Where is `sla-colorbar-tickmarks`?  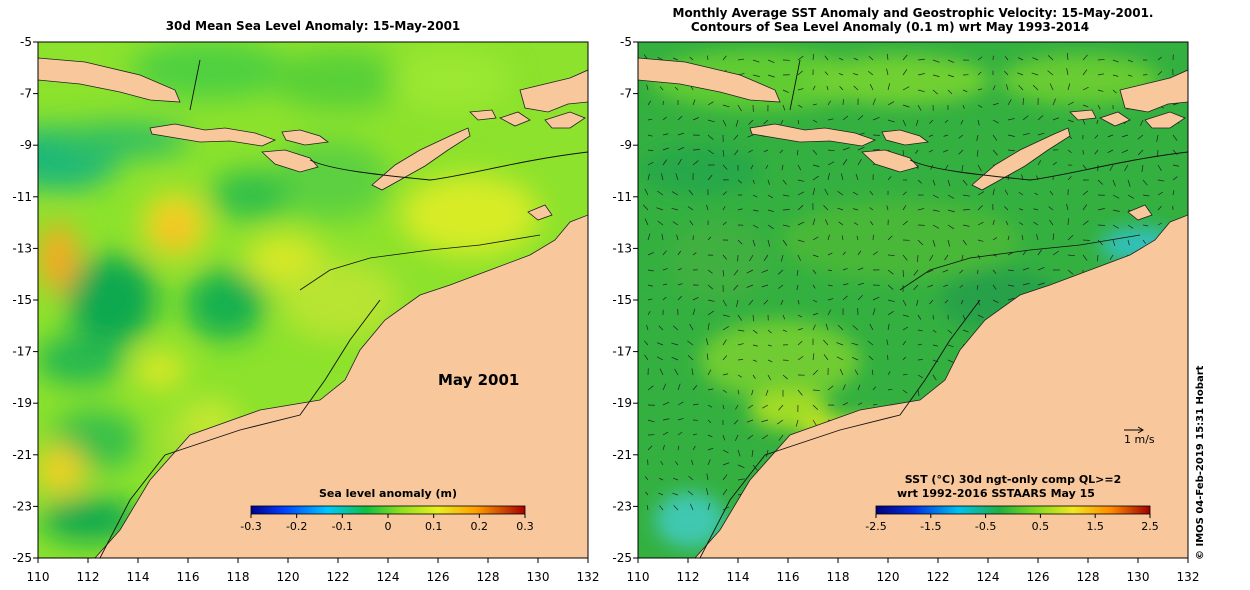
sla-colorbar-tickmarks is located at coordinates (388, 516).